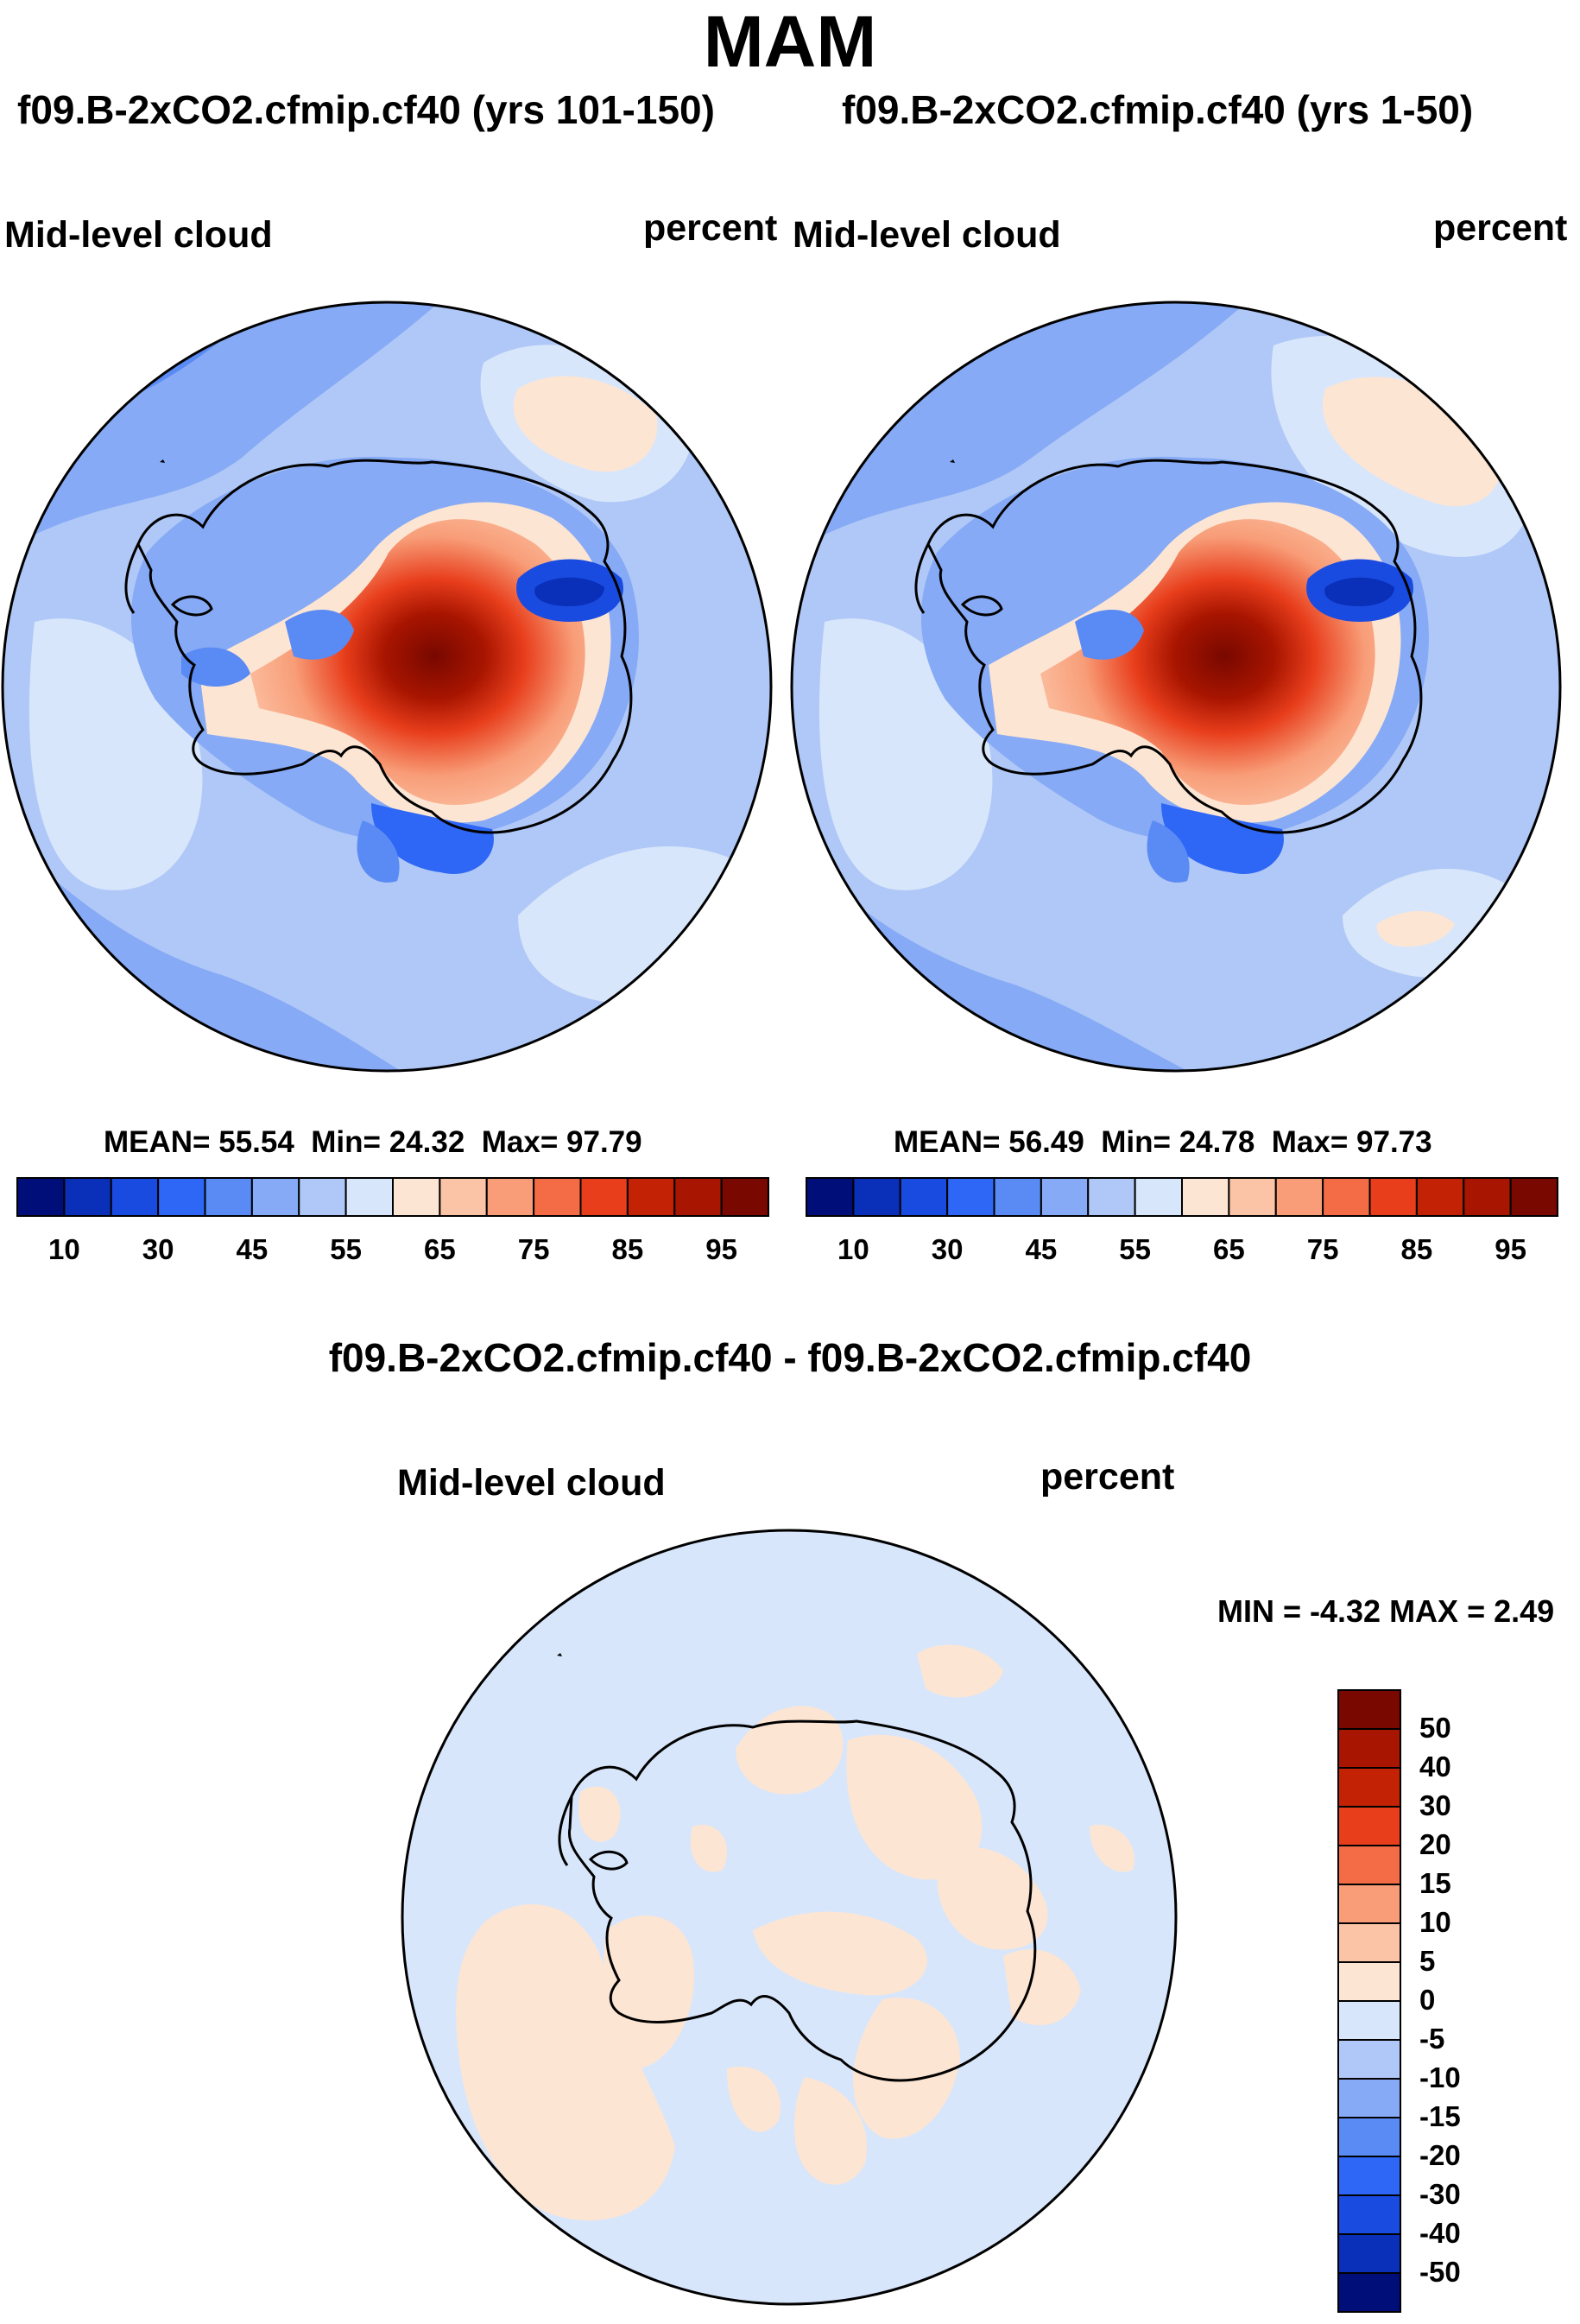  I want to click on panel2-colorbar-tick-label: 75, so click(1322, 1249).